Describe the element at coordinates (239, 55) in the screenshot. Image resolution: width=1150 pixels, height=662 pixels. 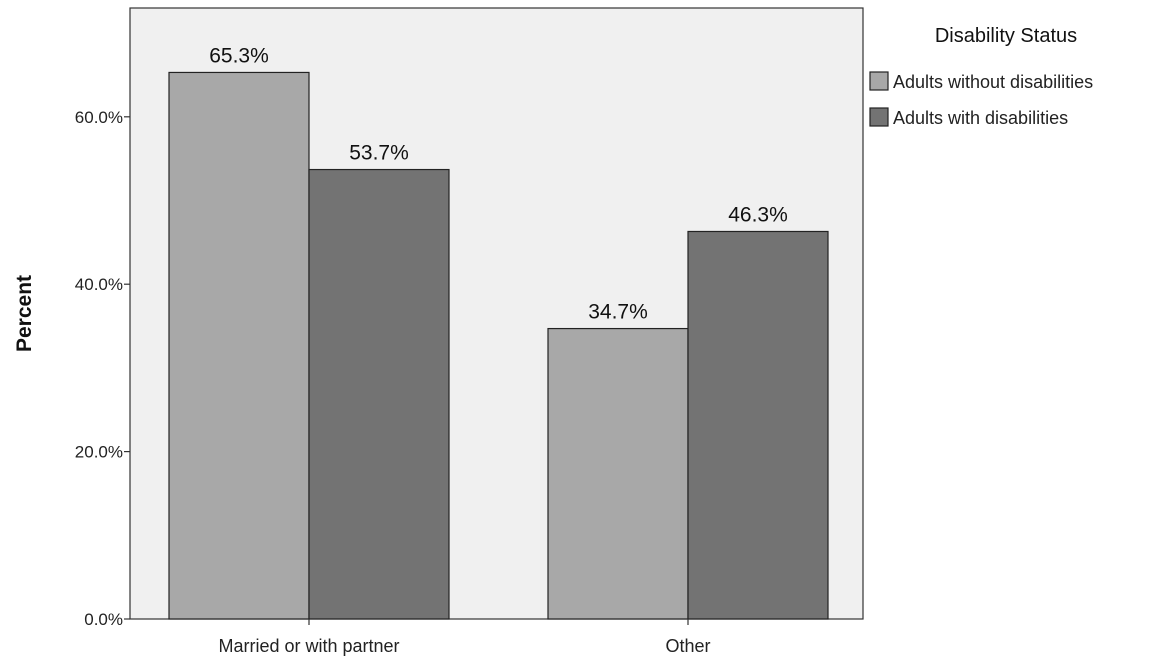
I see `data-label: 65.3%` at that location.